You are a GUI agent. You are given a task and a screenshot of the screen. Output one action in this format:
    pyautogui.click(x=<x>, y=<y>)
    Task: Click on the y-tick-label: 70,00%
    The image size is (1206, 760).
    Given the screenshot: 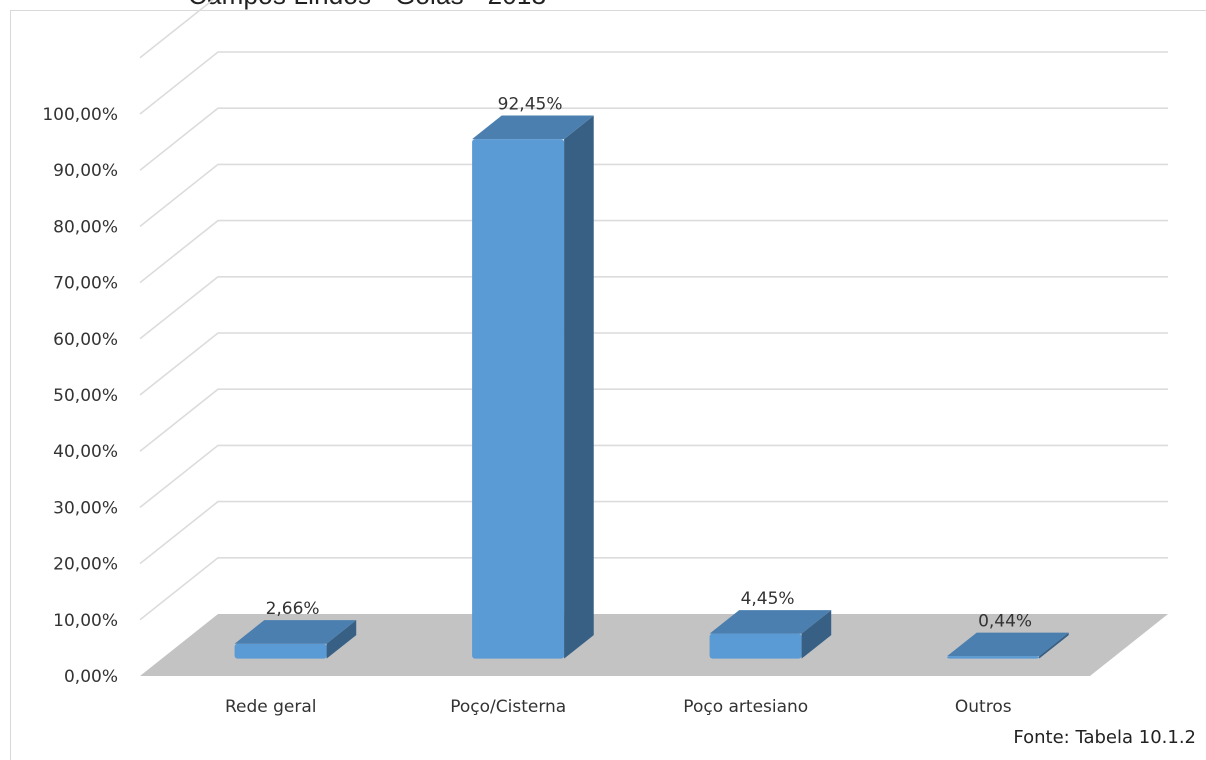 What is the action you would take?
    pyautogui.click(x=85, y=284)
    